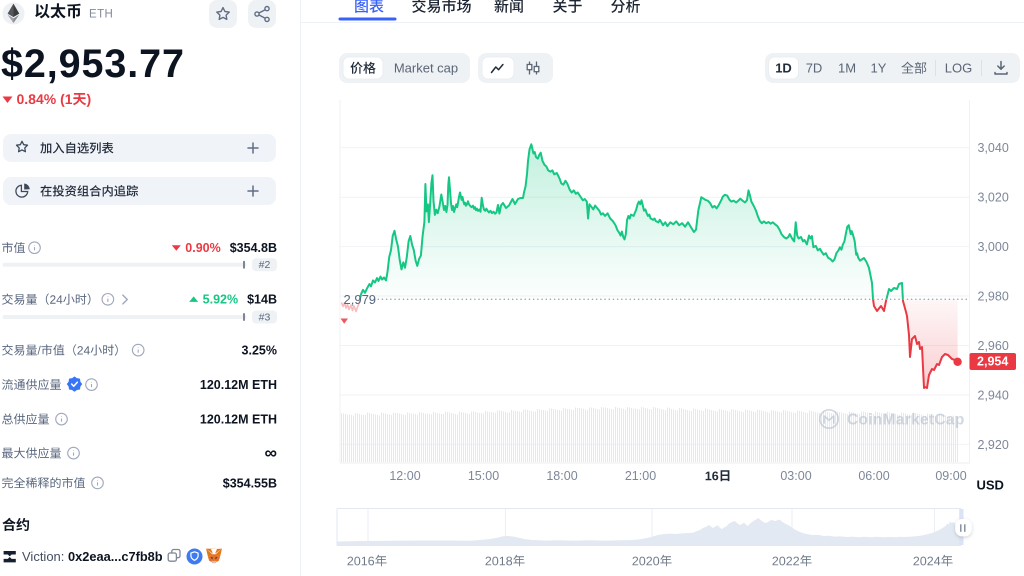 This screenshot has width=1024, height=576. Describe the element at coordinates (993, 395) in the screenshot. I see `svg-text: 2,940` at that location.